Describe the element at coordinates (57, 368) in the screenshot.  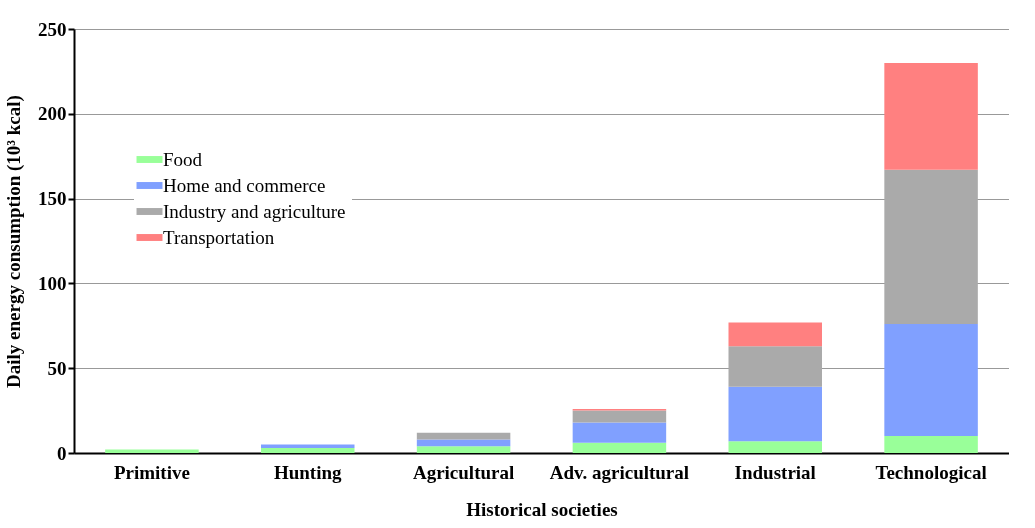
I see `y-tick-label: 50` at that location.